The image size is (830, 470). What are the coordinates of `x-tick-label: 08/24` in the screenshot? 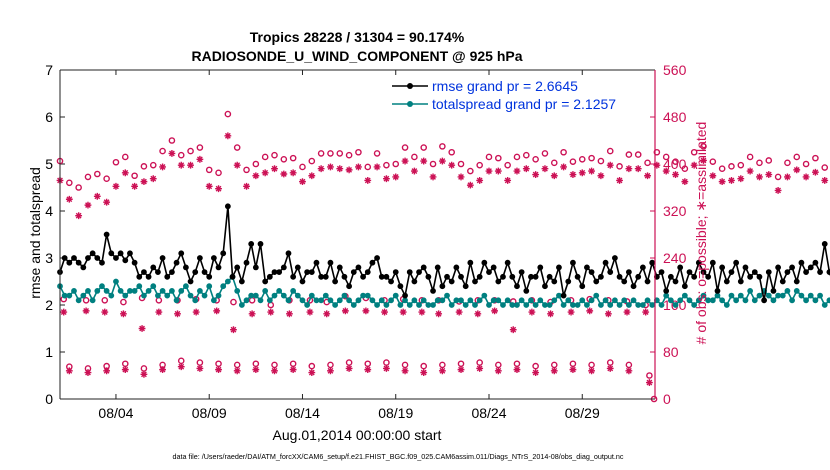 It's located at (488, 413).